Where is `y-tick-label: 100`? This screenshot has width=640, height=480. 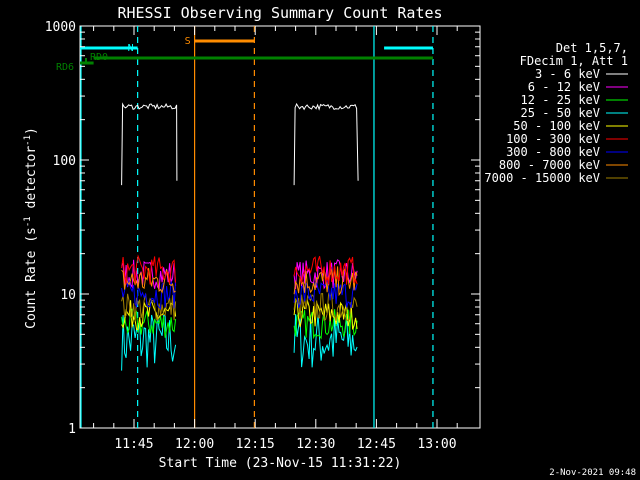
y-tick-label: 100 is located at coordinates (64, 161).